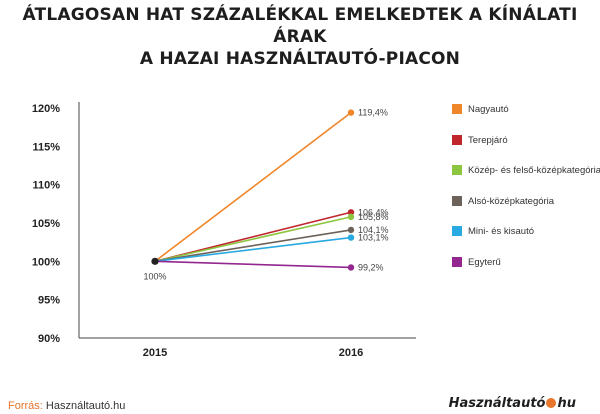 The image size is (600, 414). I want to click on start-point, so click(155, 261).